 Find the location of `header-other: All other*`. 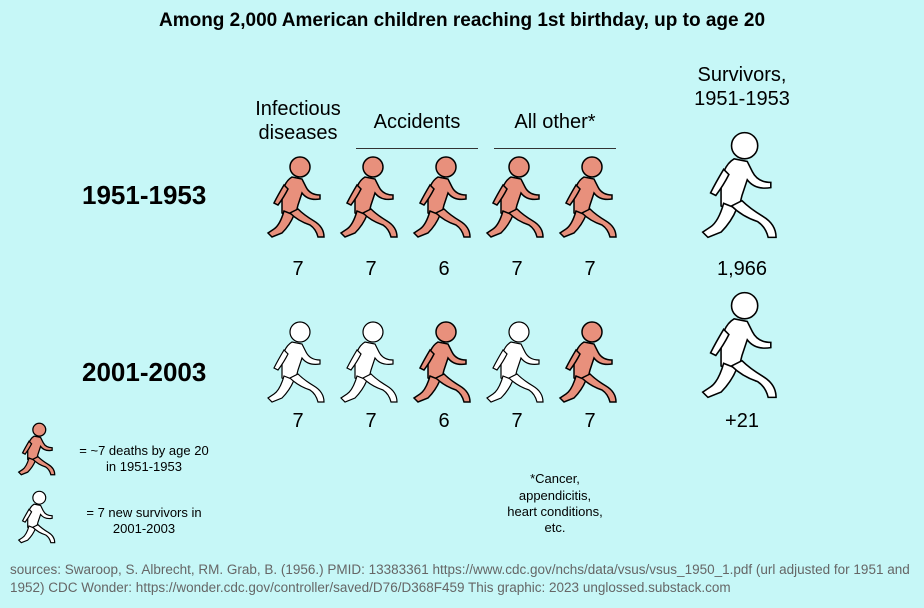

header-other: All other* is located at coordinates (555, 122).